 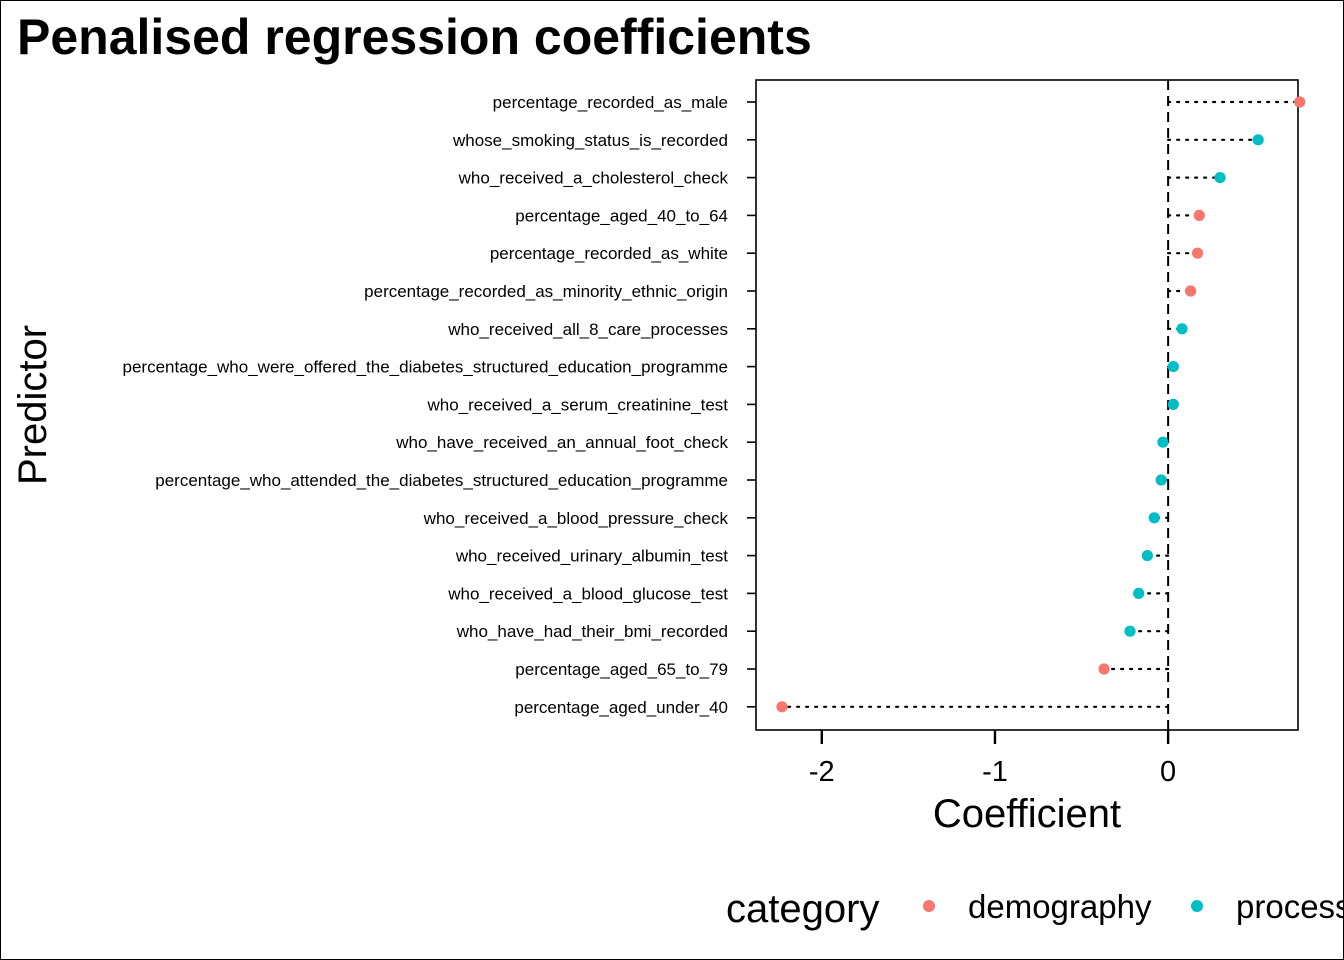 What do you see at coordinates (561, 442) in the screenshot?
I see `y-tick-label: who_have_received_an_annual_foot_check` at bounding box center [561, 442].